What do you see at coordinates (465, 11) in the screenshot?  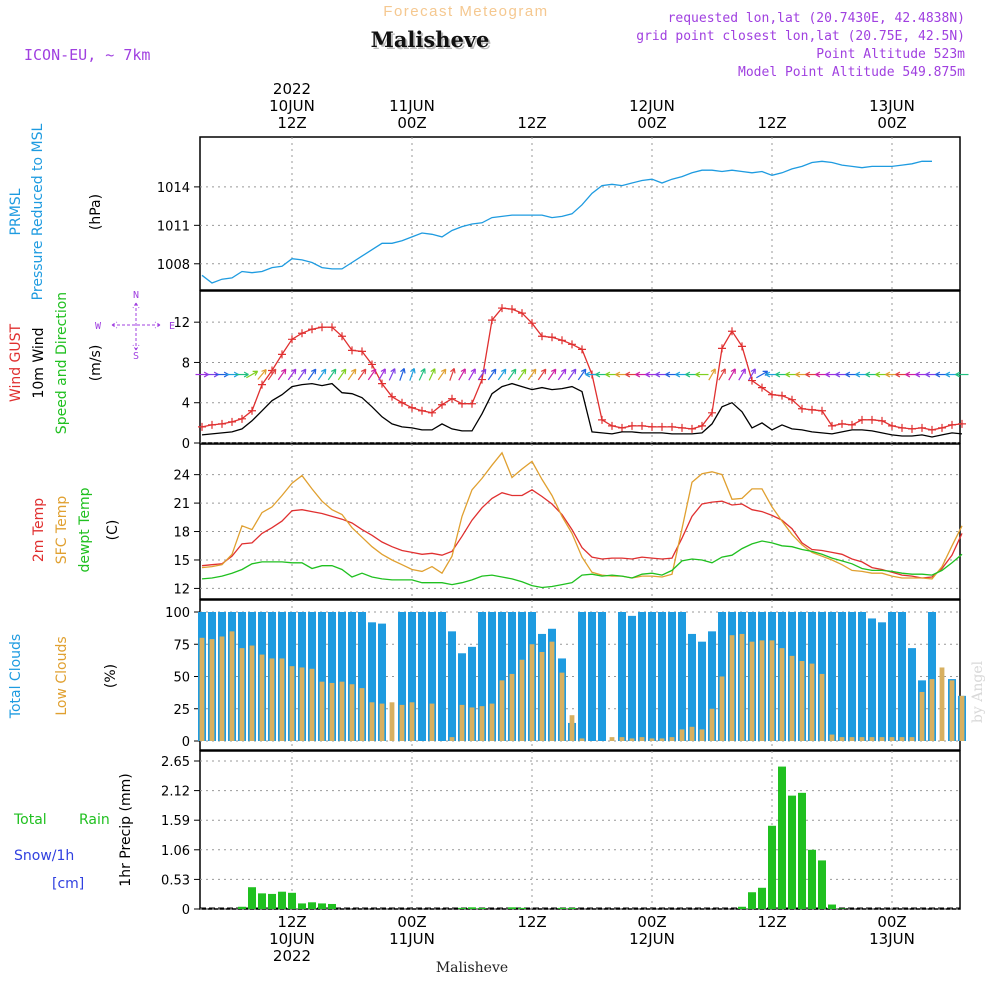 I see `top-title: Forecast Meteogram` at bounding box center [465, 11].